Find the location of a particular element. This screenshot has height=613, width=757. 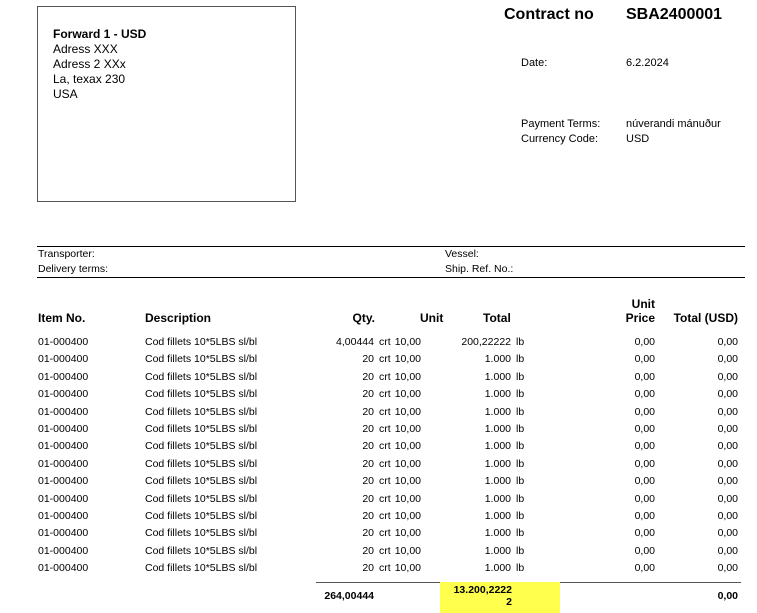

header-total: Total is located at coordinates (497, 318).